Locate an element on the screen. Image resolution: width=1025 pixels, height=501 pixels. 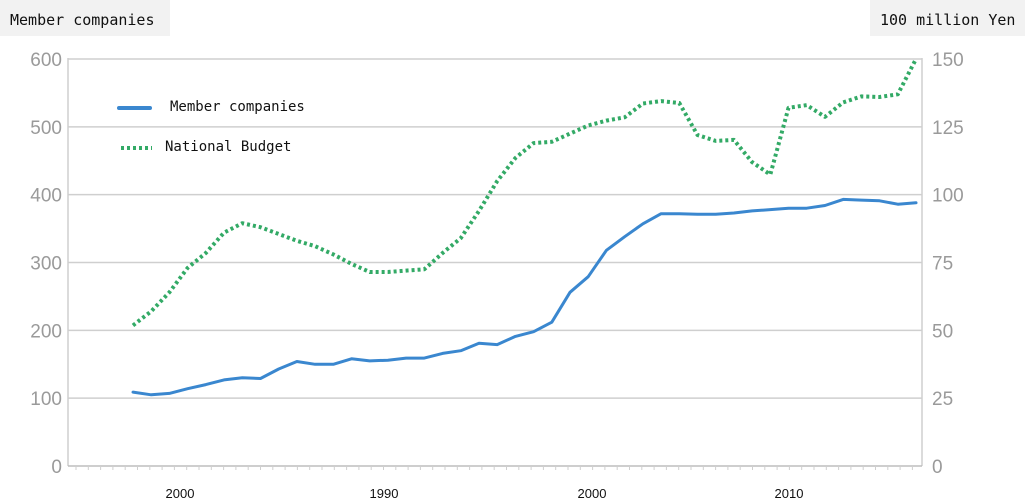
legend: Member companies National Budget is located at coordinates (220, 131).